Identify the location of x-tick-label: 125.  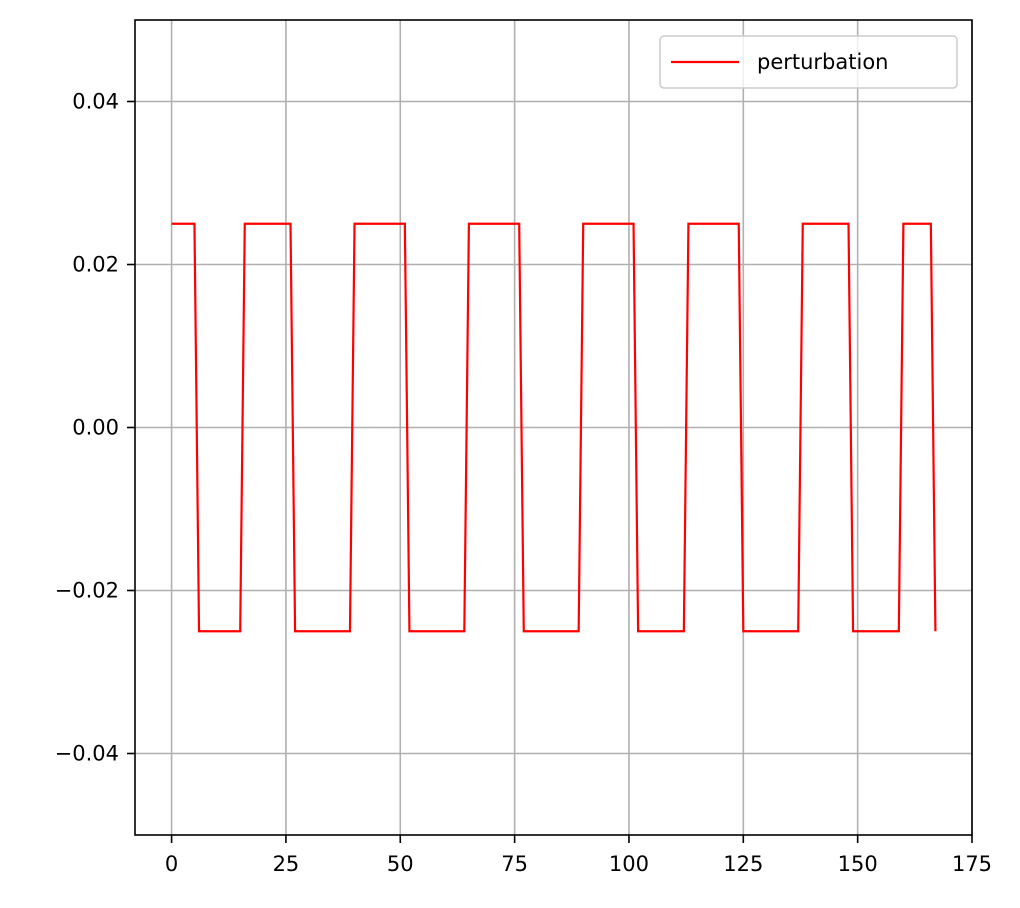
(743, 864).